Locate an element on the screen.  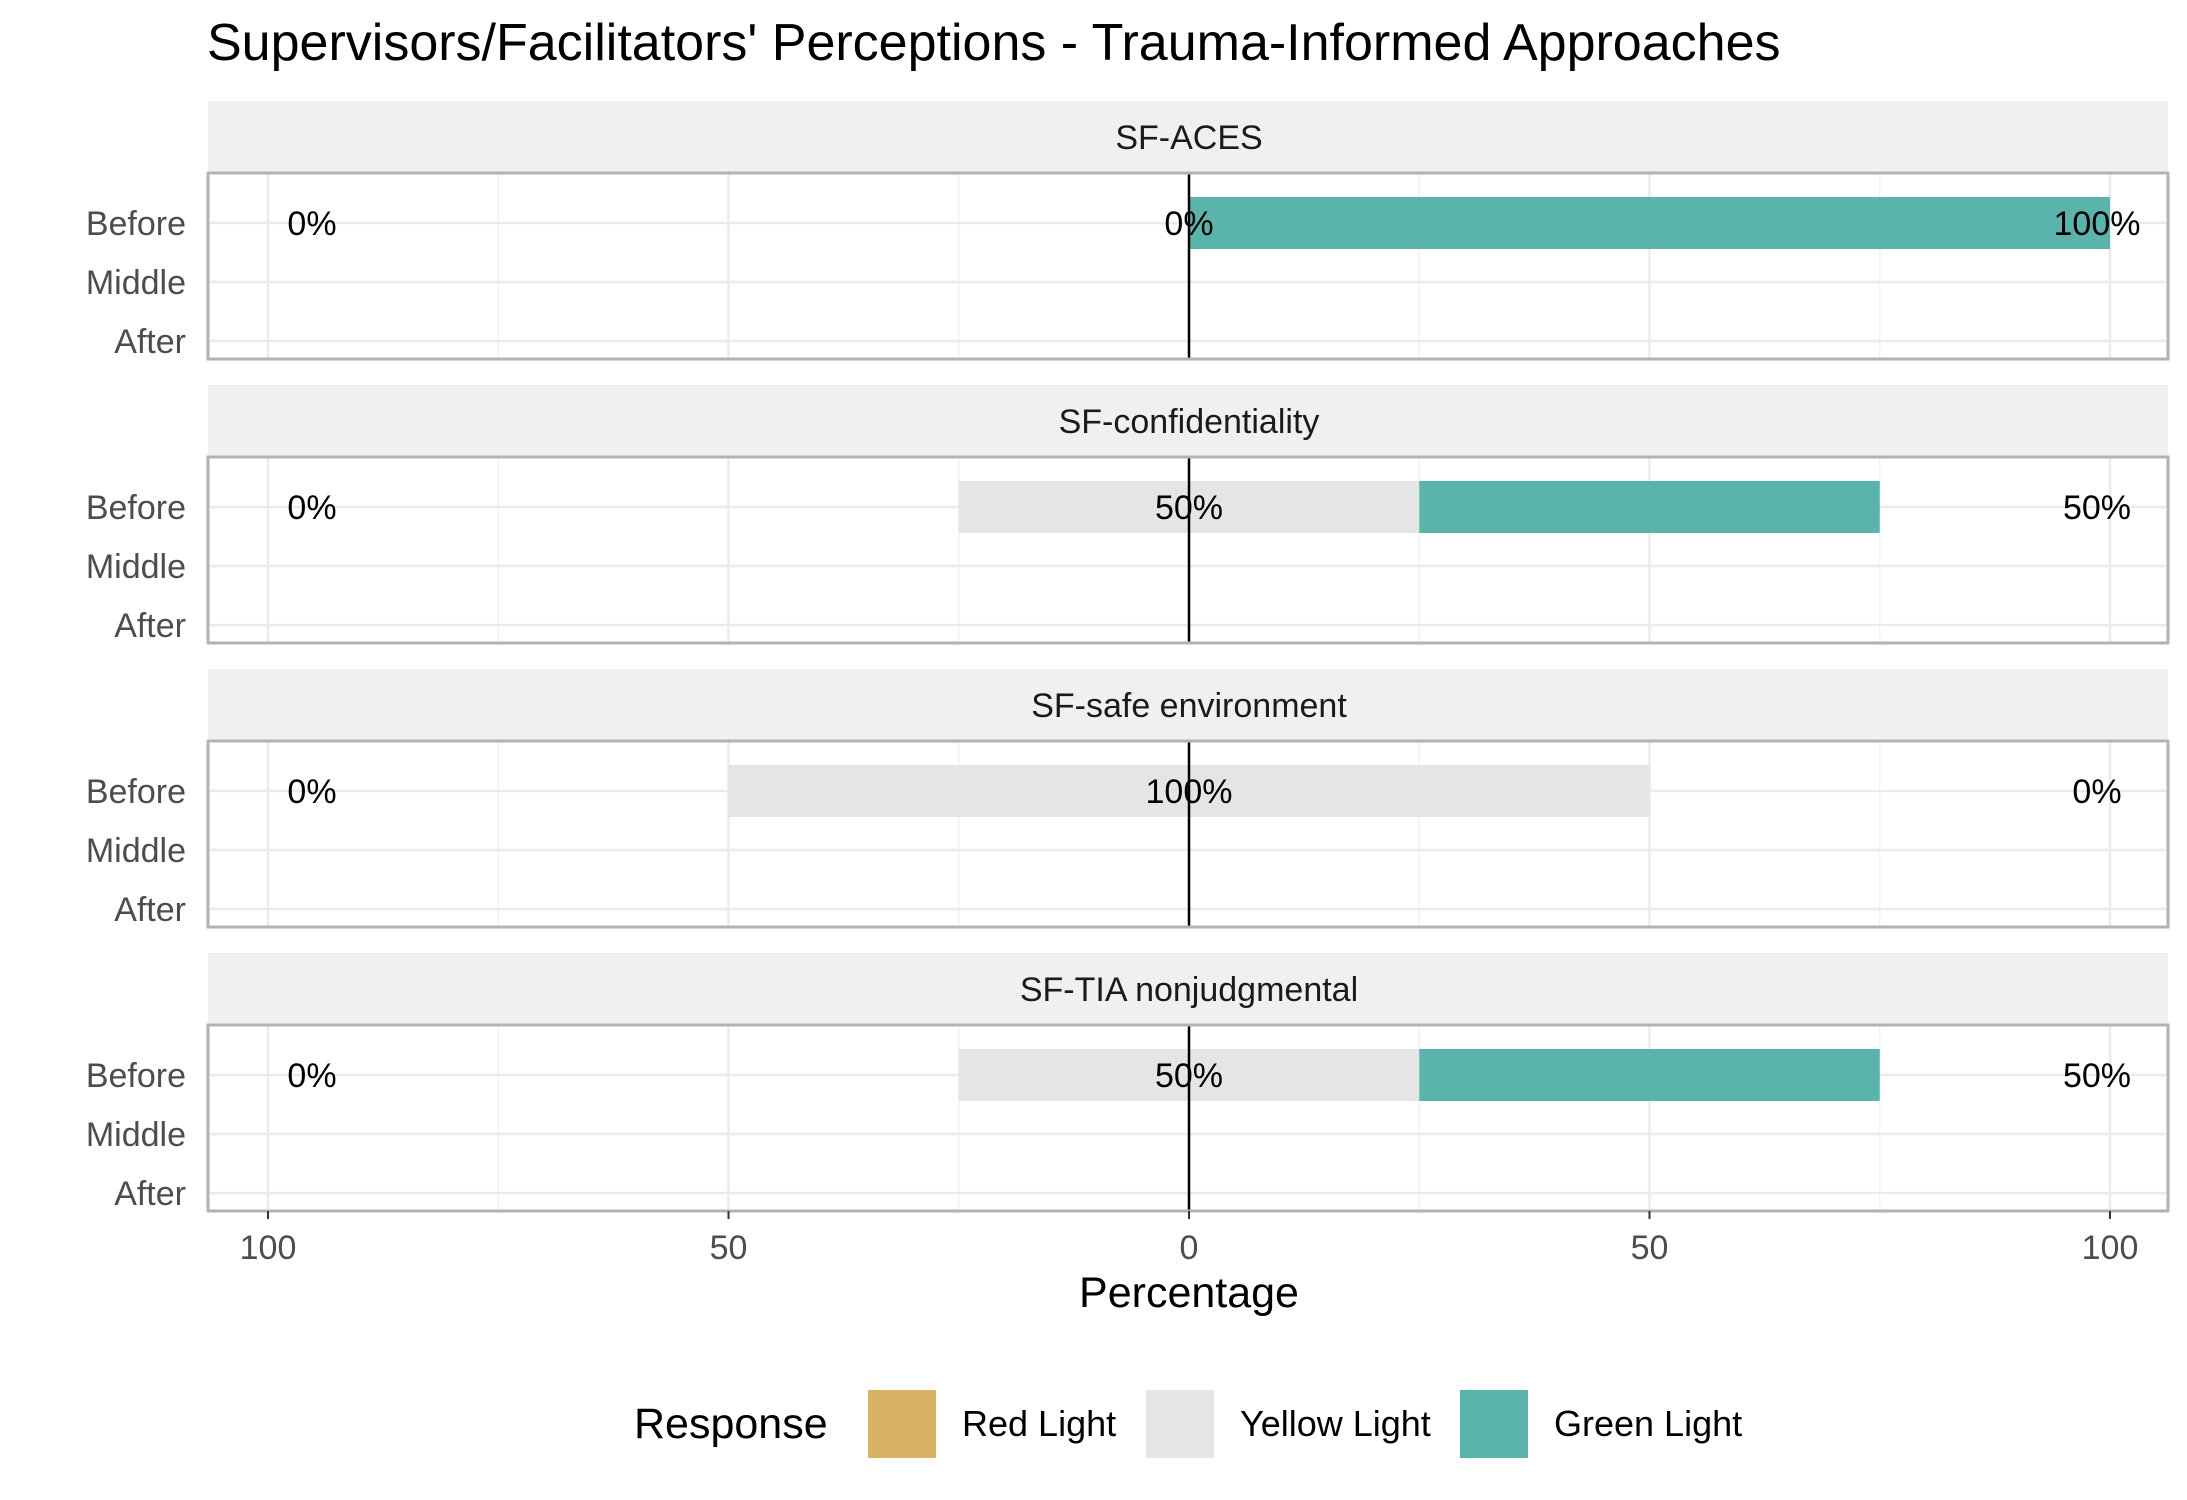
facet-strip-label: SF-confidentiality is located at coordinates (1189, 422).